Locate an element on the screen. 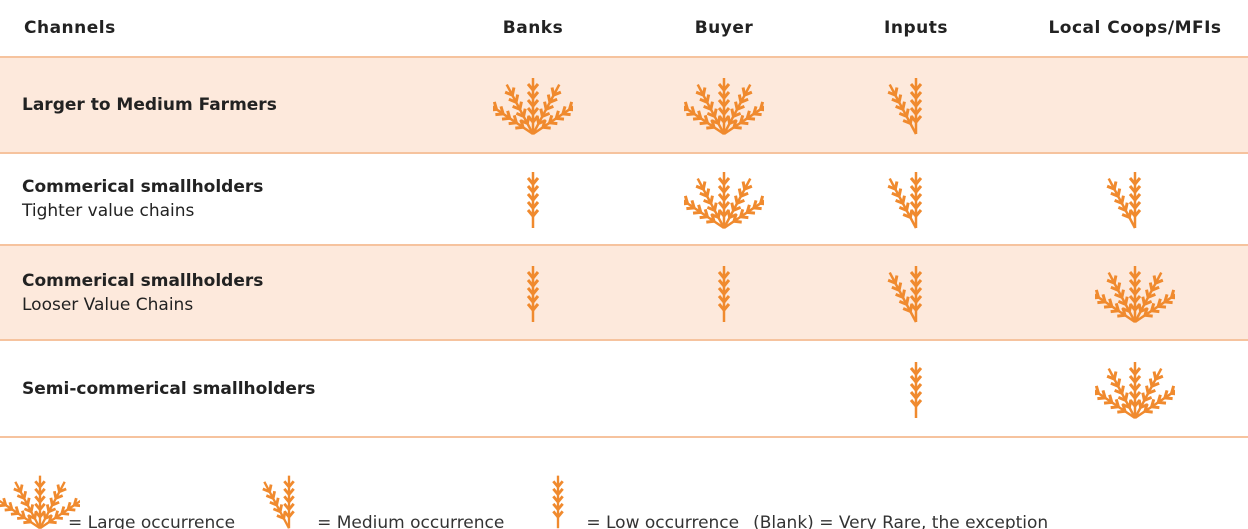  row-title: Larger to Medium Farmers is located at coordinates (149, 105).